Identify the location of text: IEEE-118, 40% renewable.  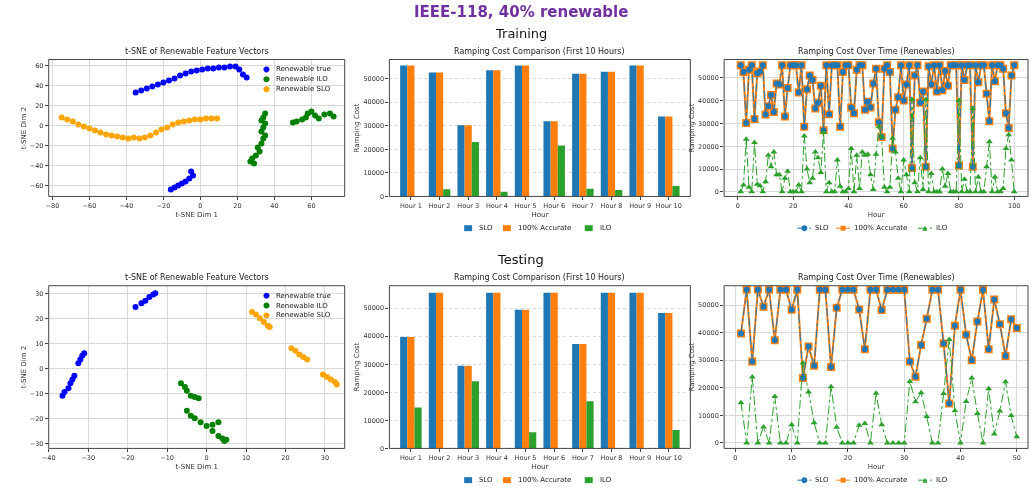
(521, 12).